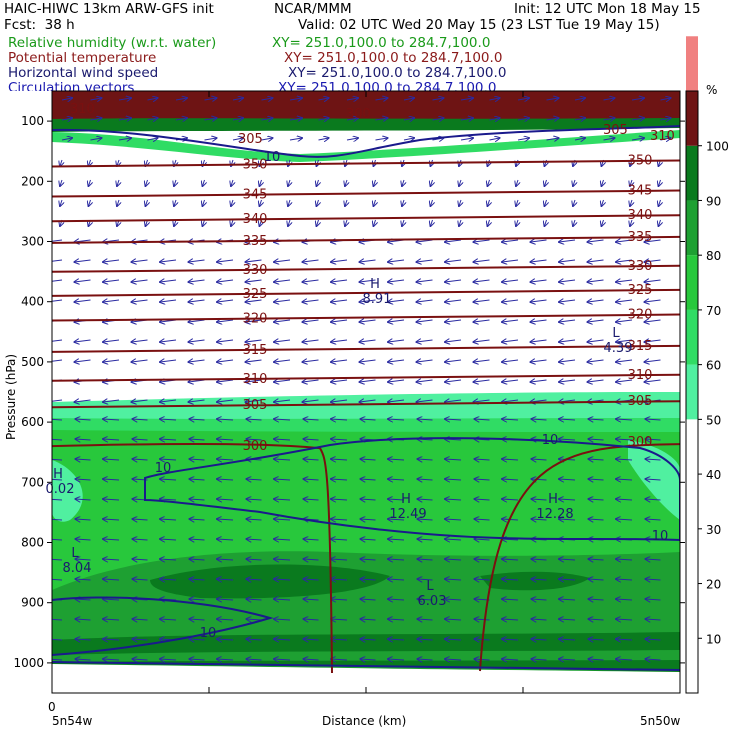 The width and height of the screenshot is (740, 740). Describe the element at coordinates (255, 219) in the screenshot. I see `theta-label-left: 340` at that location.